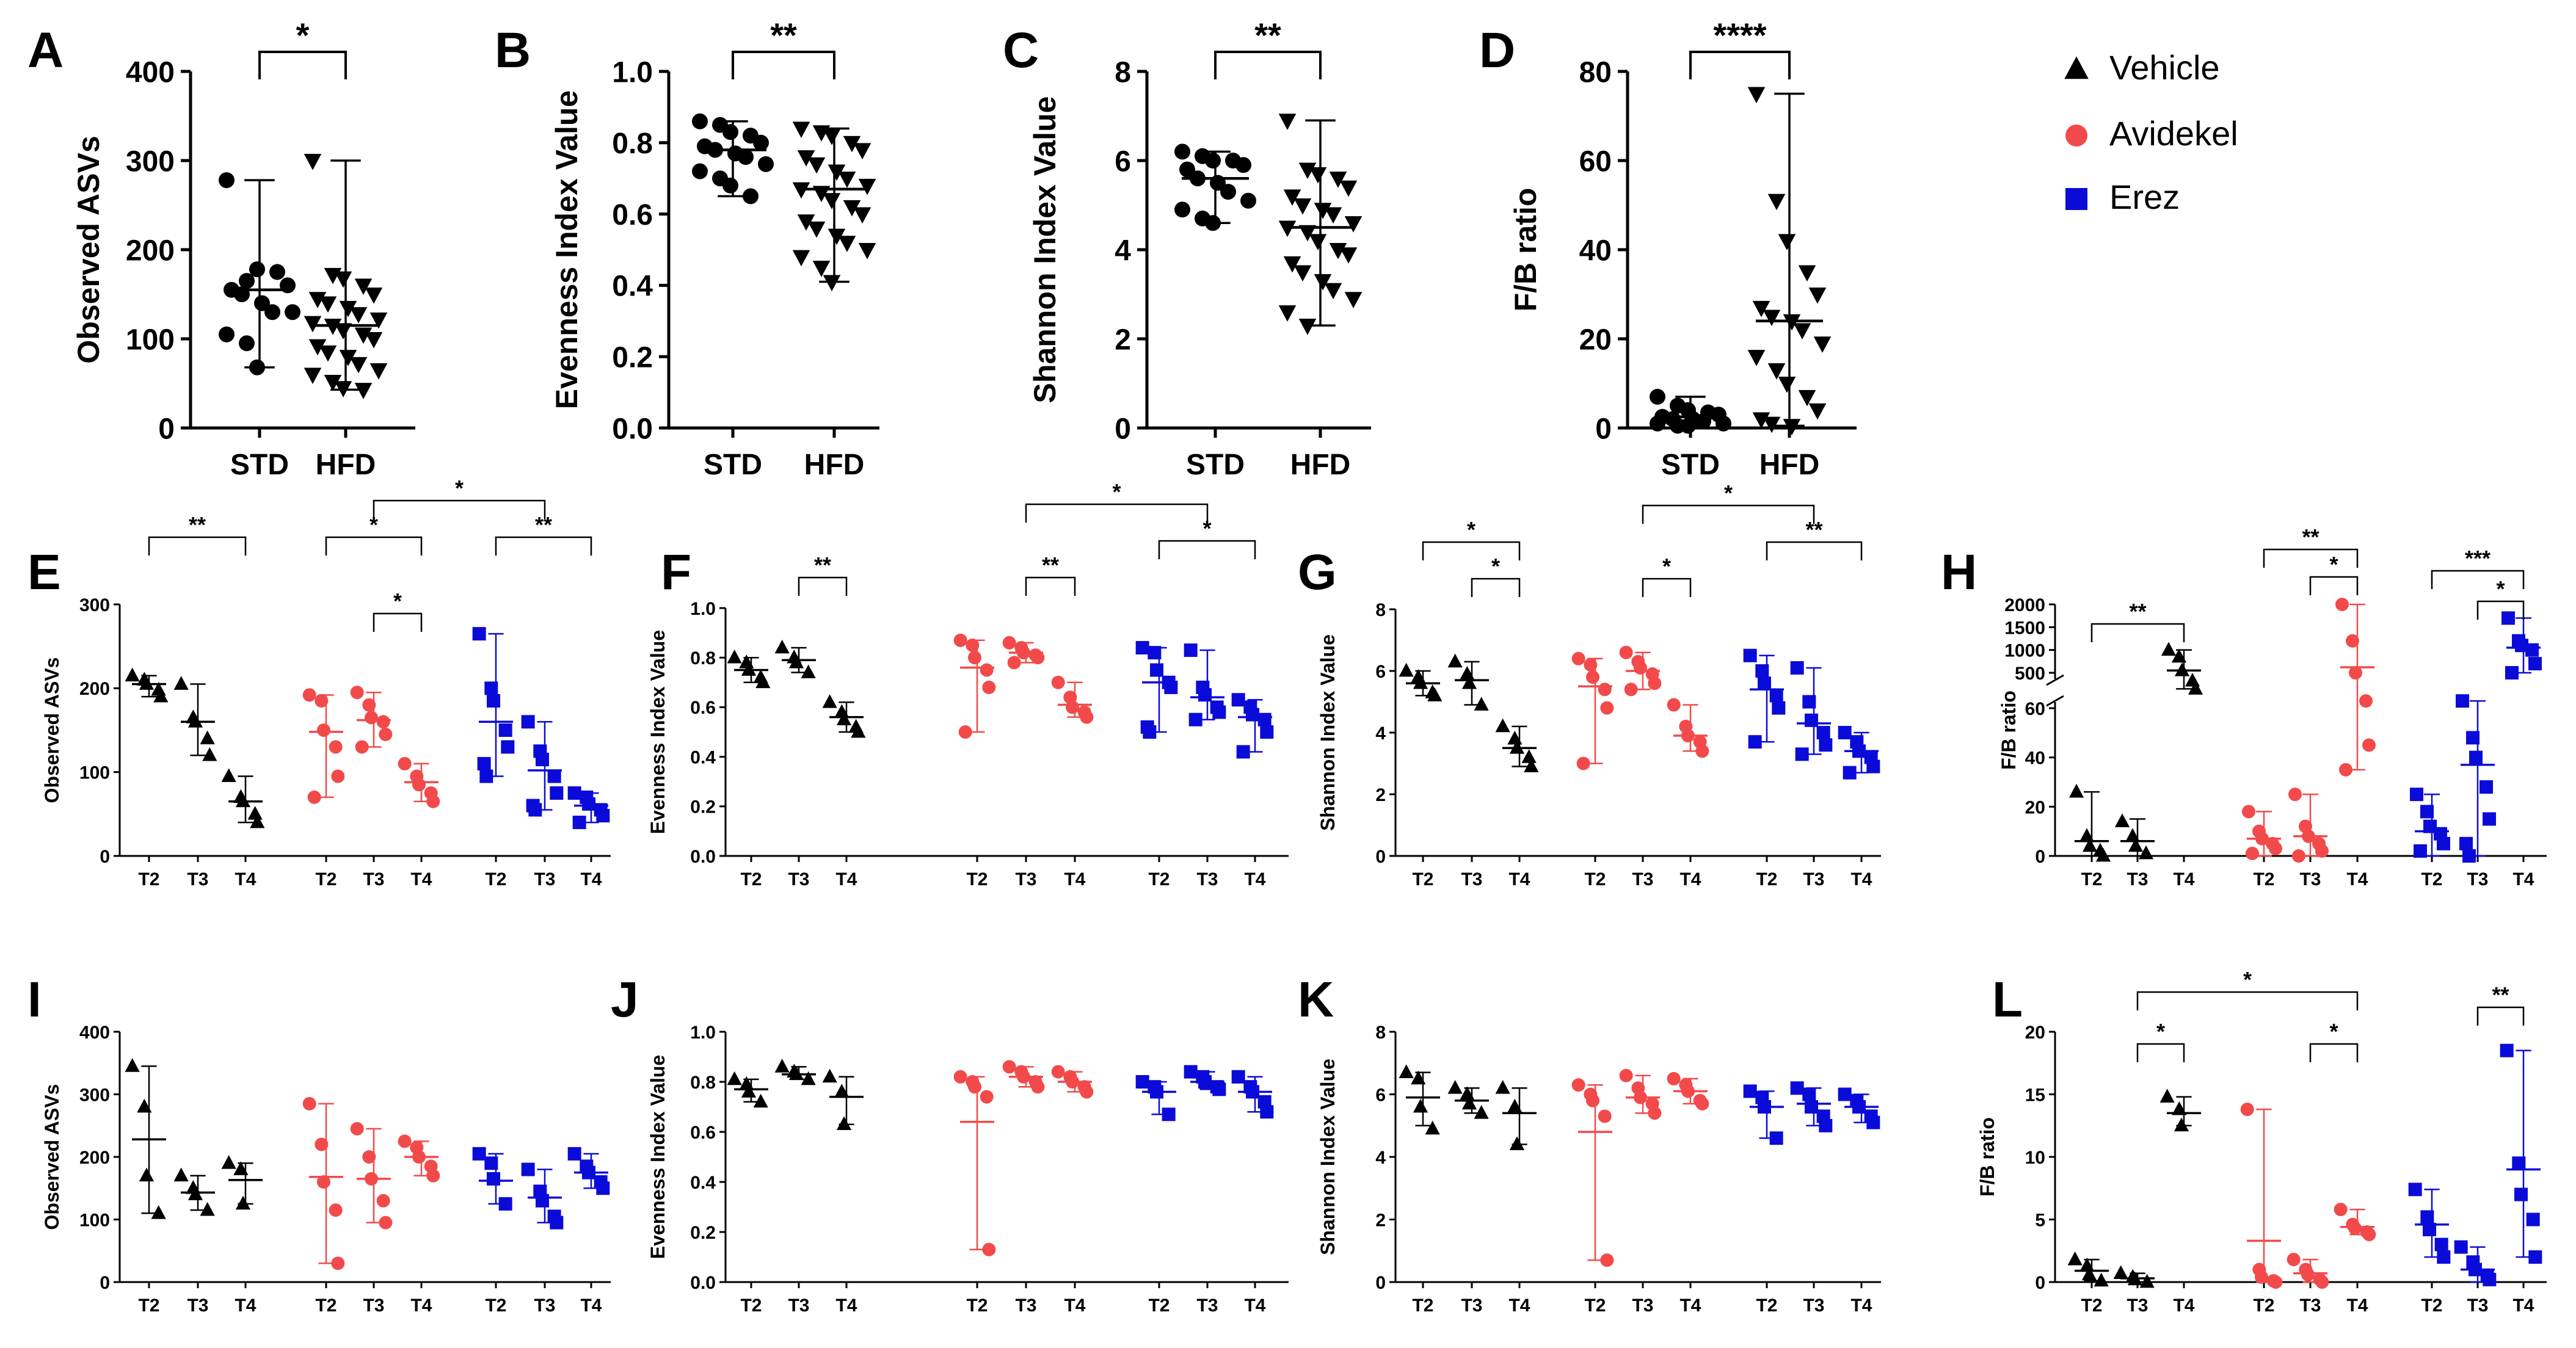  What do you see at coordinates (1123, 161) in the screenshot?
I see `y-tick-label: 6` at bounding box center [1123, 161].